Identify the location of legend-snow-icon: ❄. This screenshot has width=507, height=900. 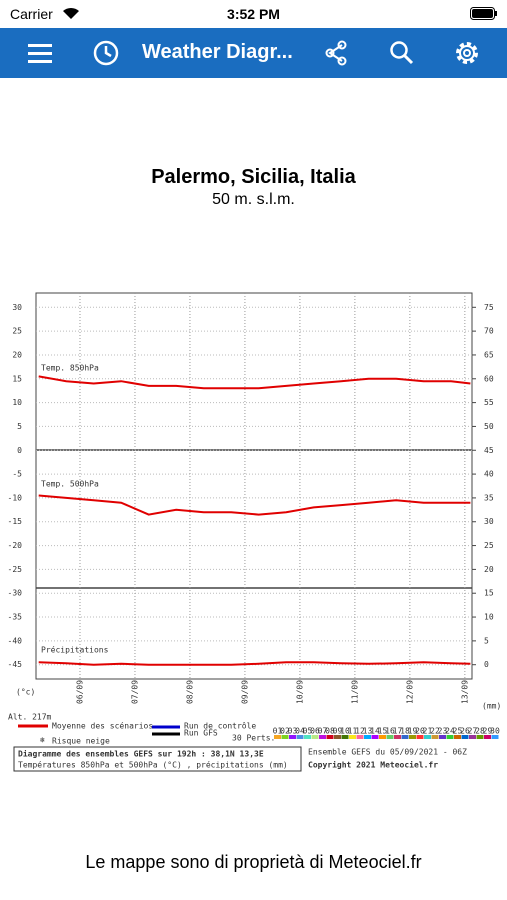
(42, 740).